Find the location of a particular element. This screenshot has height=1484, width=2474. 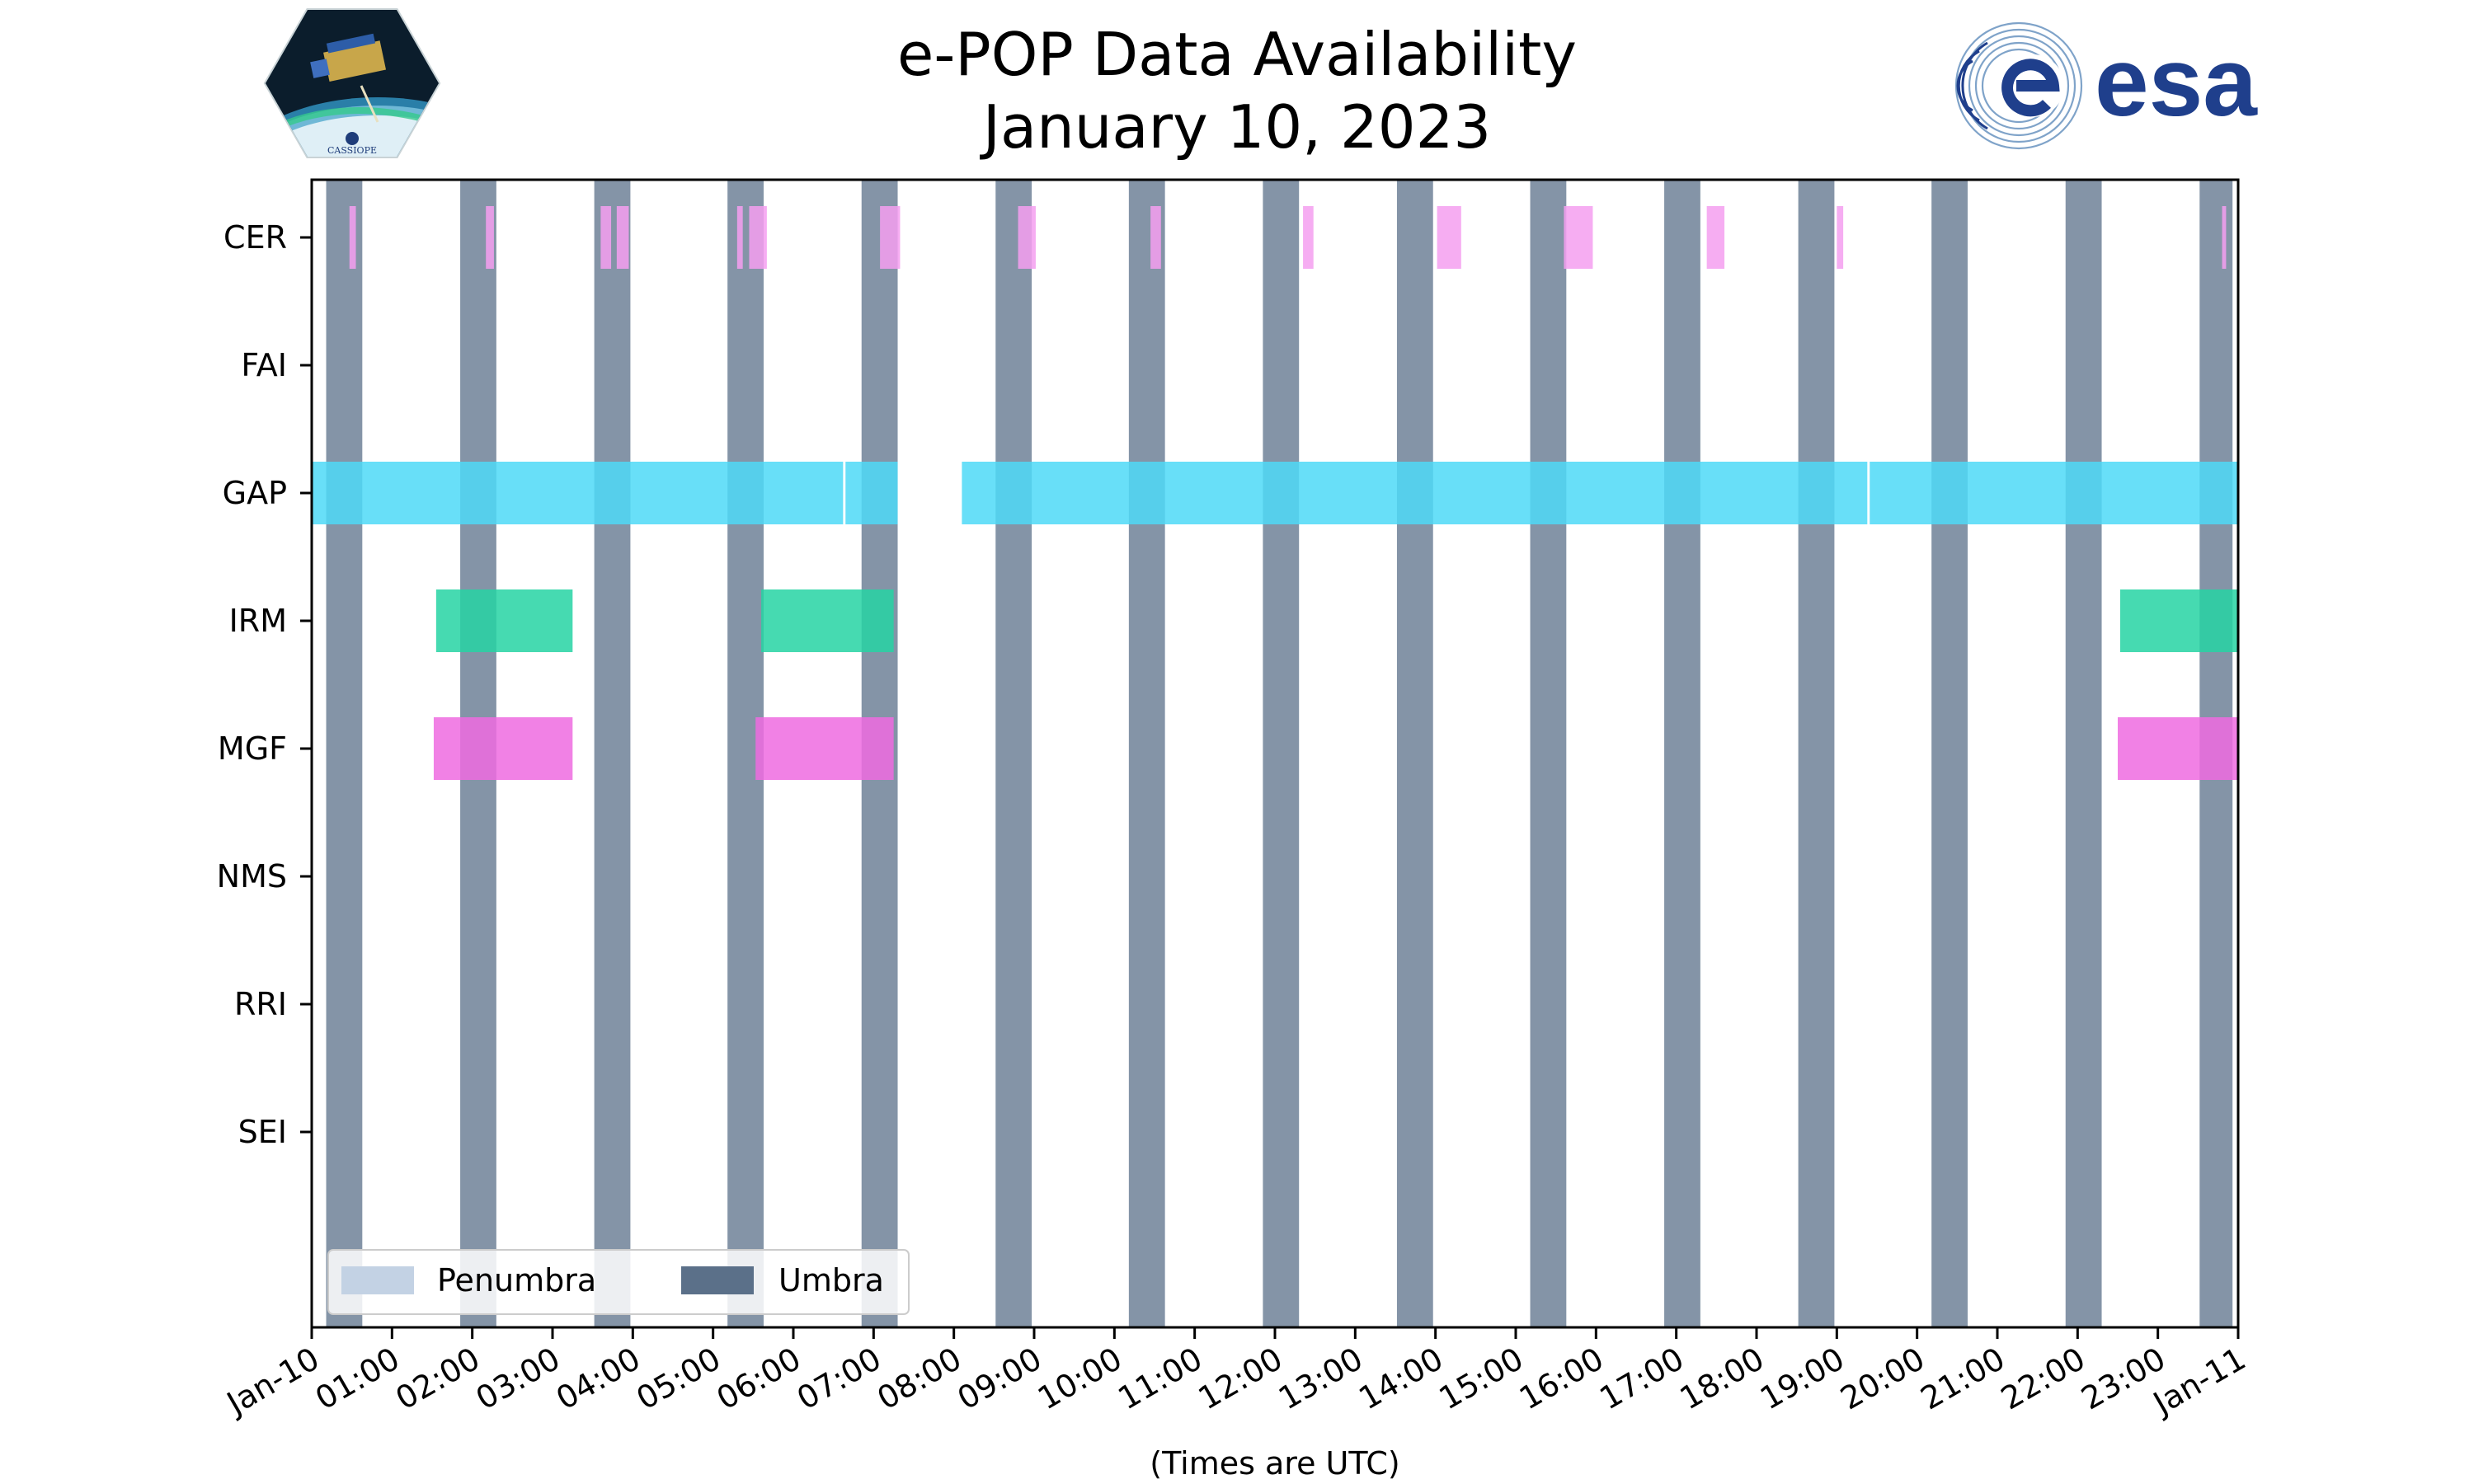

legend-penumbra-swatch is located at coordinates (377, 1280).